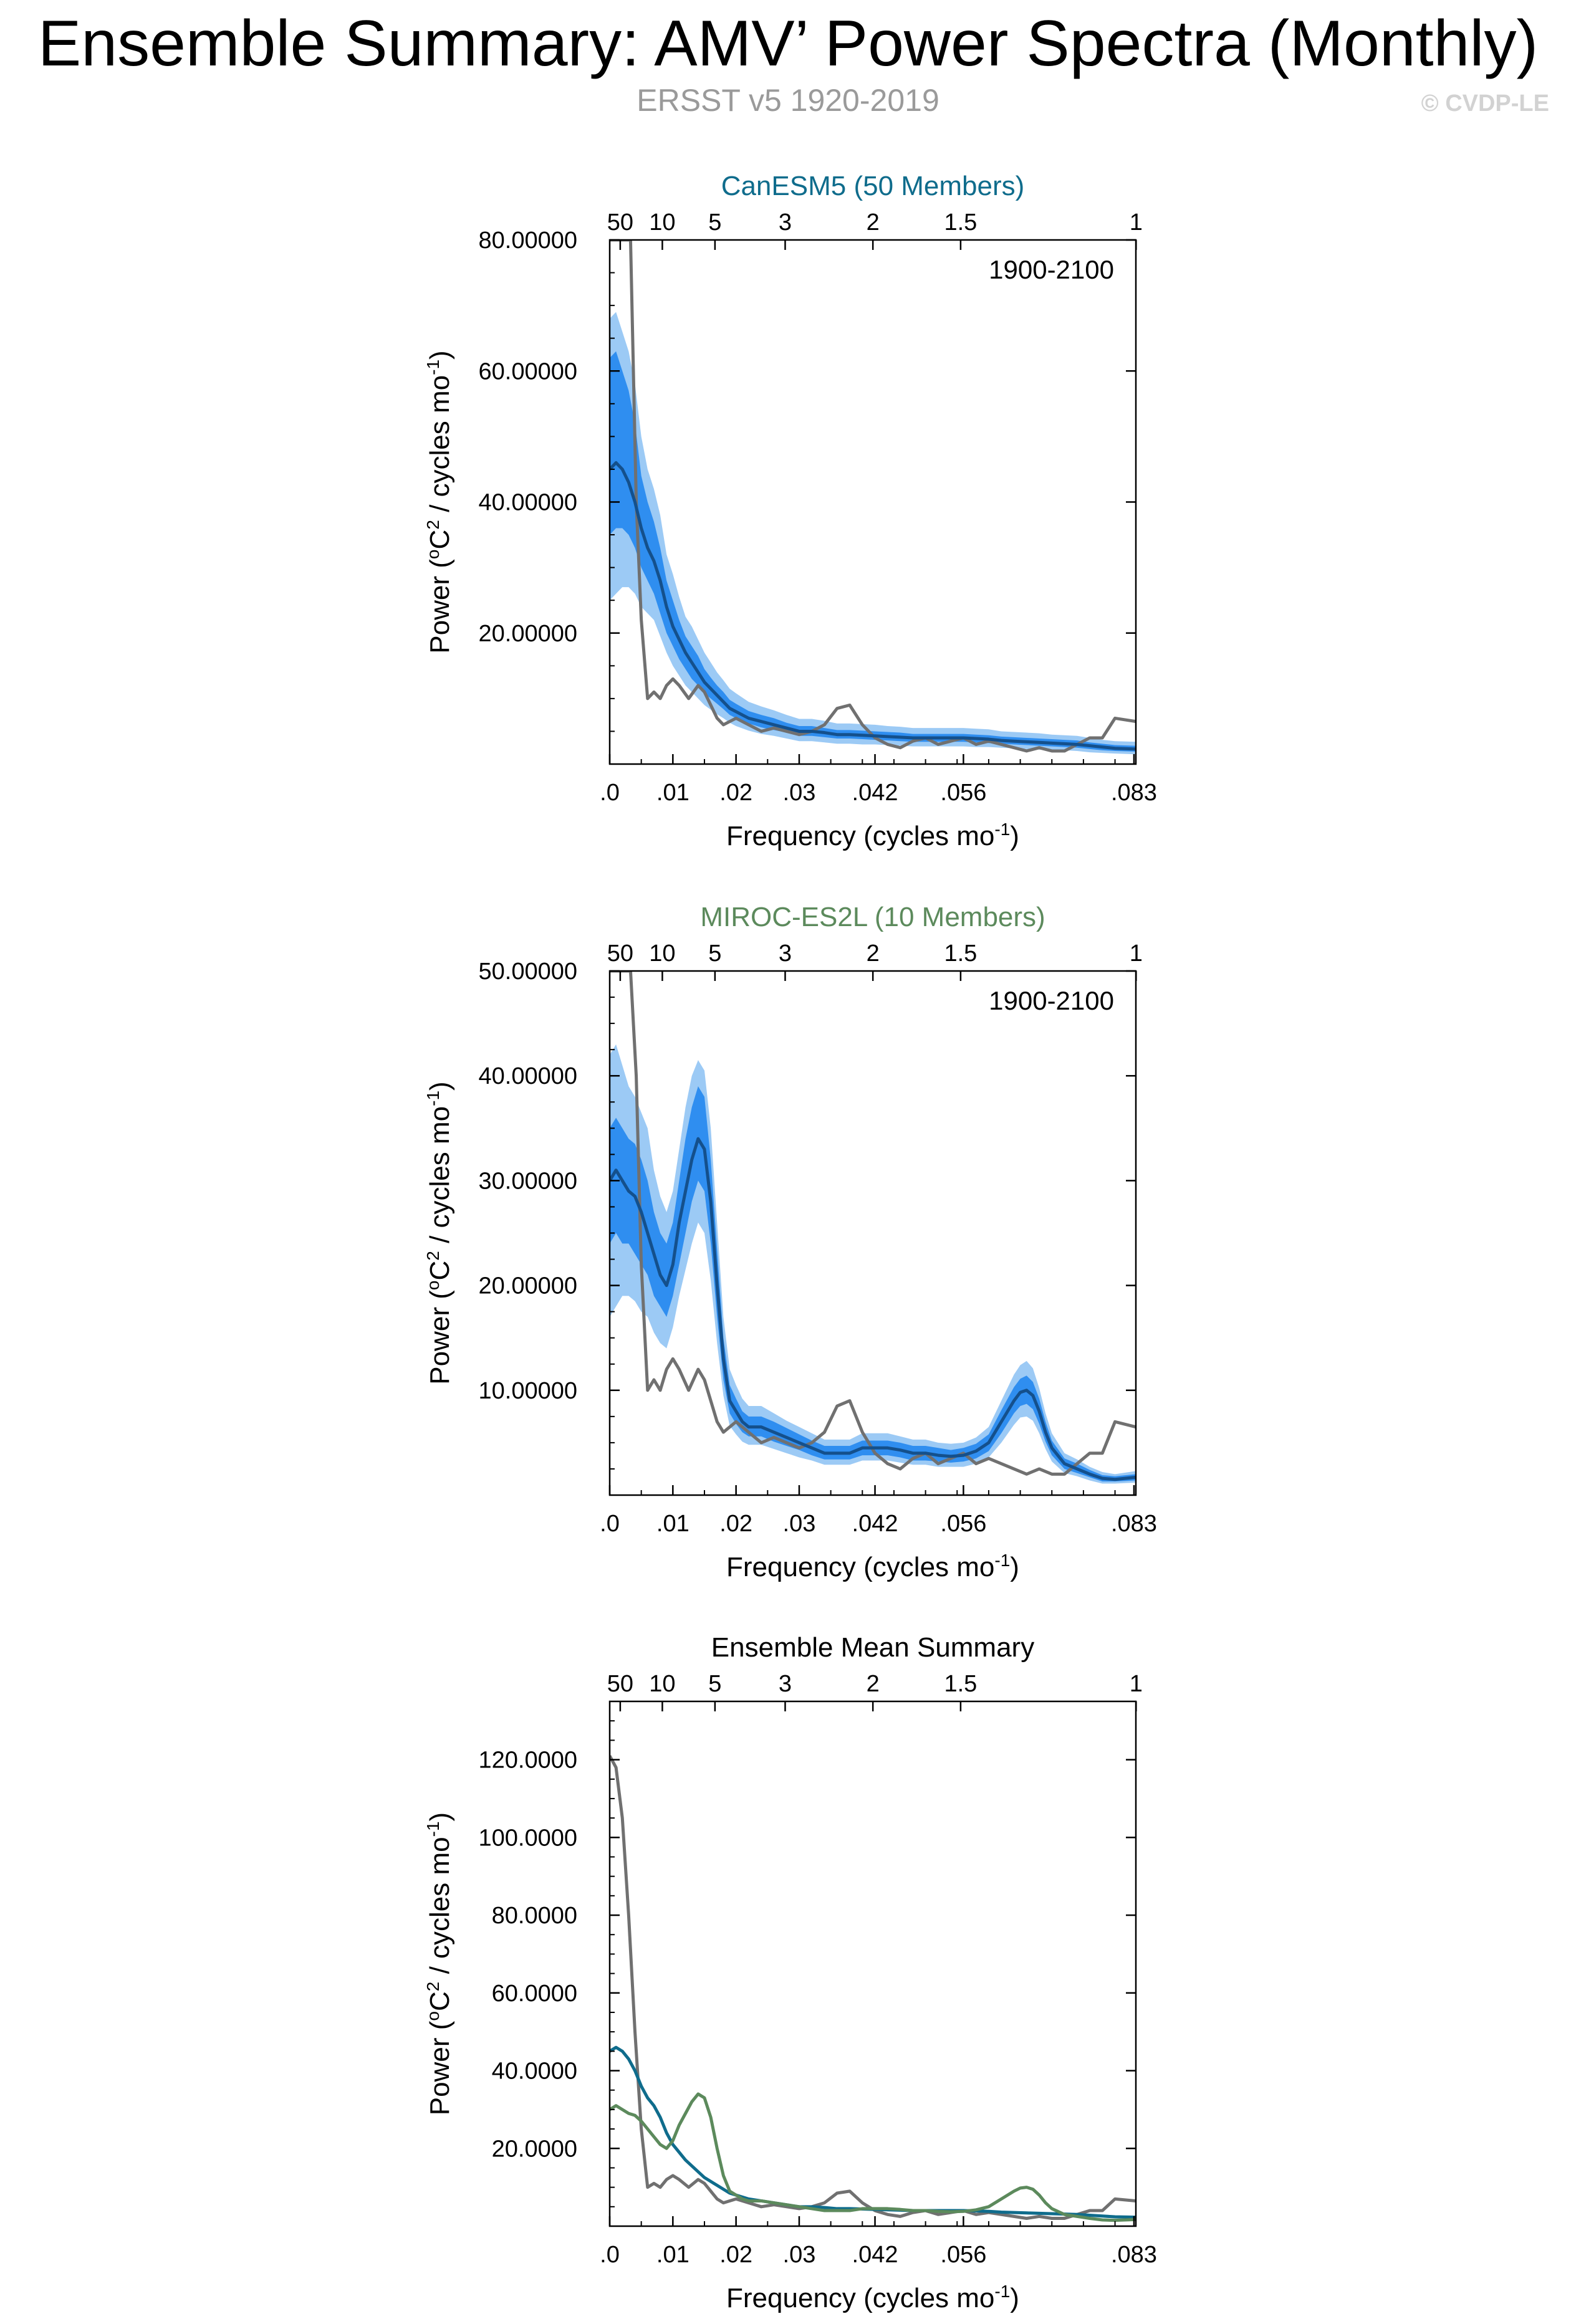  I want to click on y-tick-label: 80.0000, so click(534, 1916).